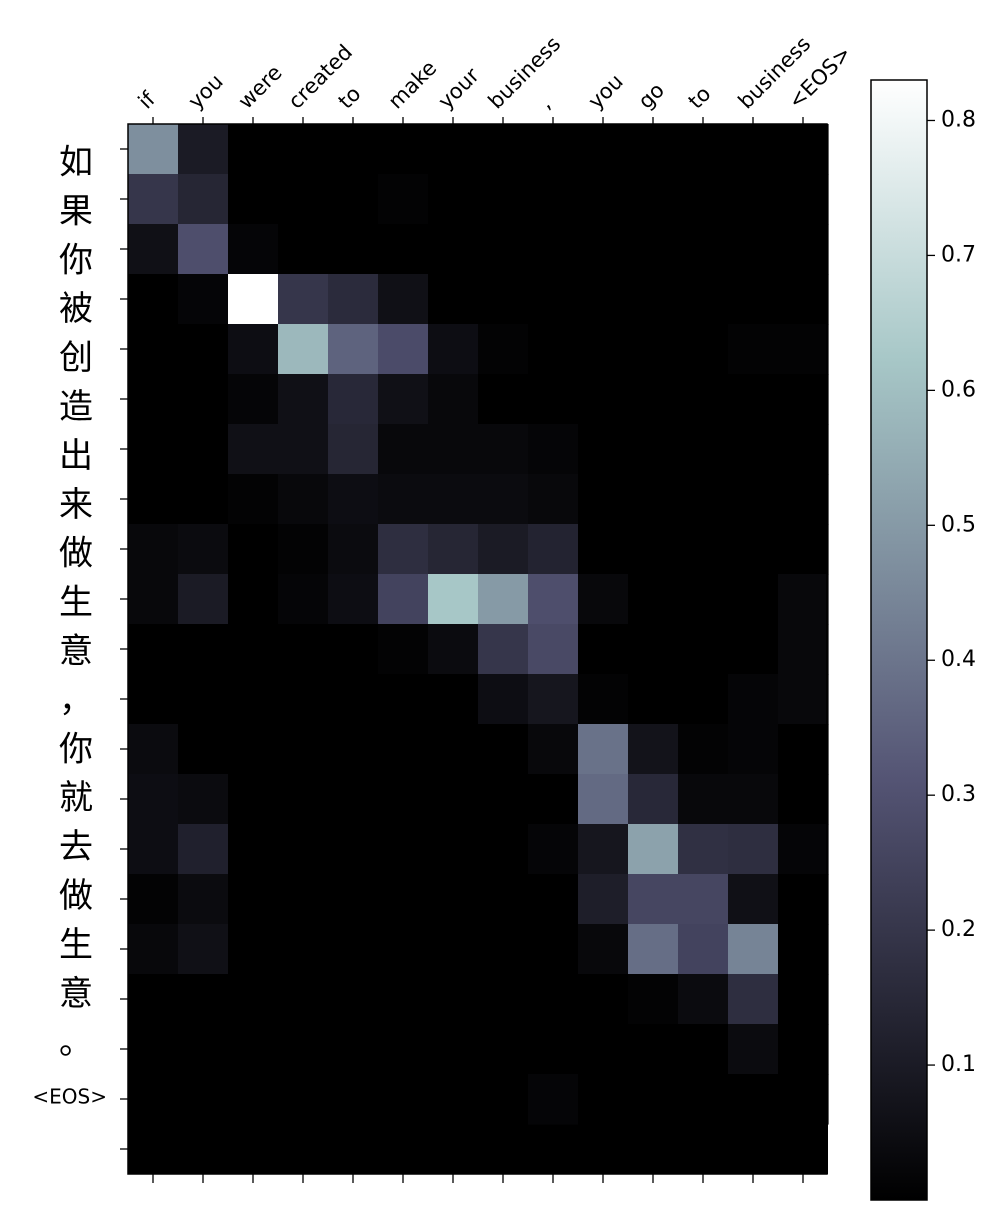  What do you see at coordinates (76, 749) in the screenshot?
I see `y-tick-label: 你` at bounding box center [76, 749].